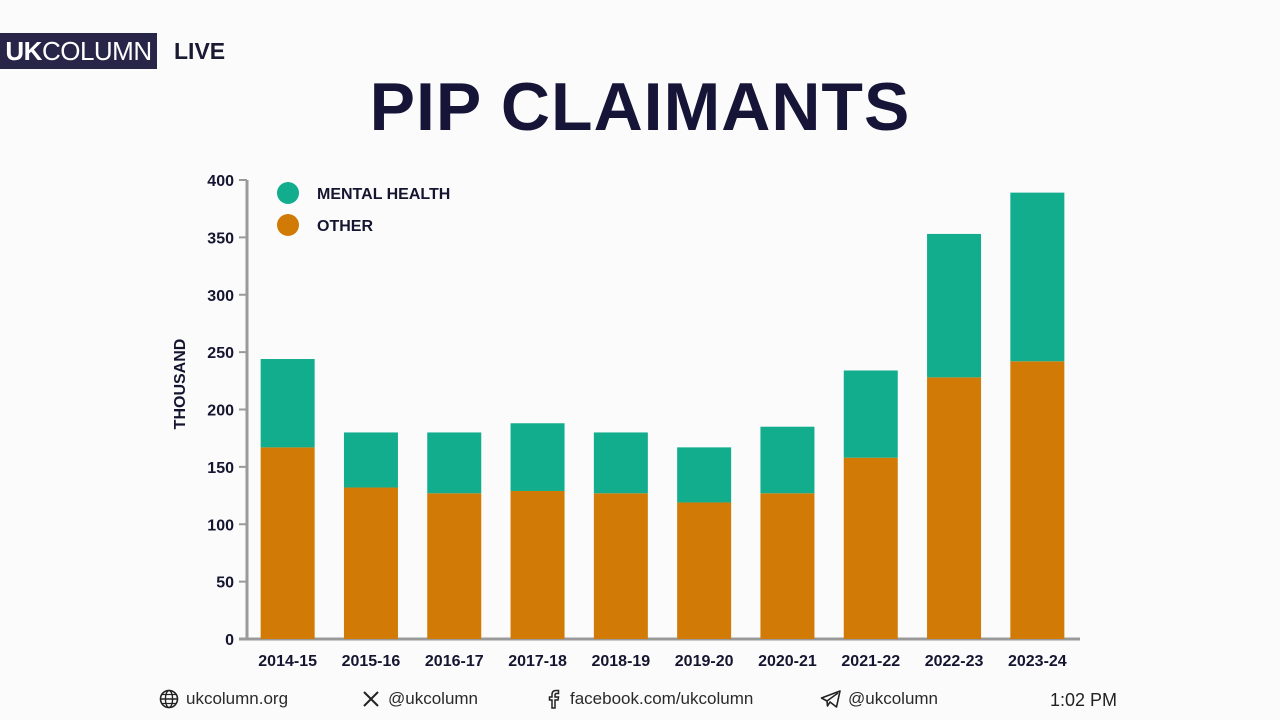  Describe the element at coordinates (200, 50) in the screenshot. I see `brand-live-label: LIVE` at that location.